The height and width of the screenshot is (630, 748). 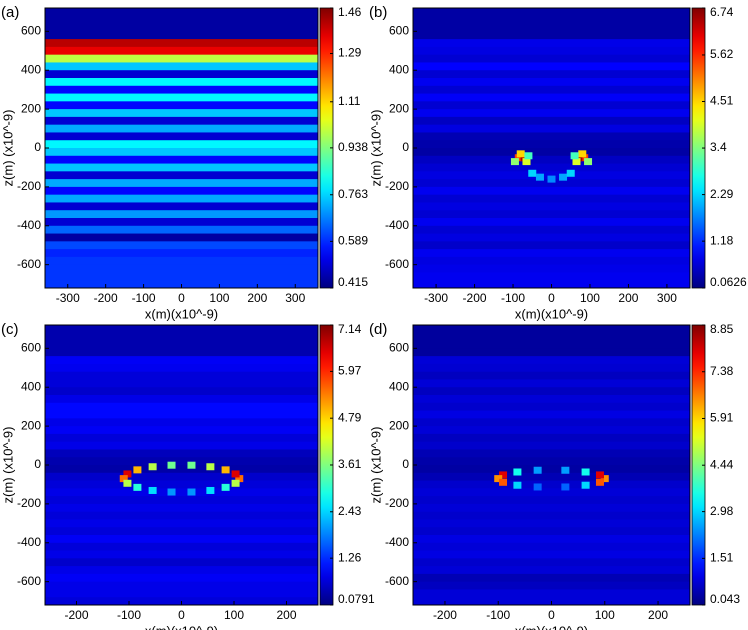 I want to click on colorbar-tick-label: 4.51, so click(x=722, y=101).